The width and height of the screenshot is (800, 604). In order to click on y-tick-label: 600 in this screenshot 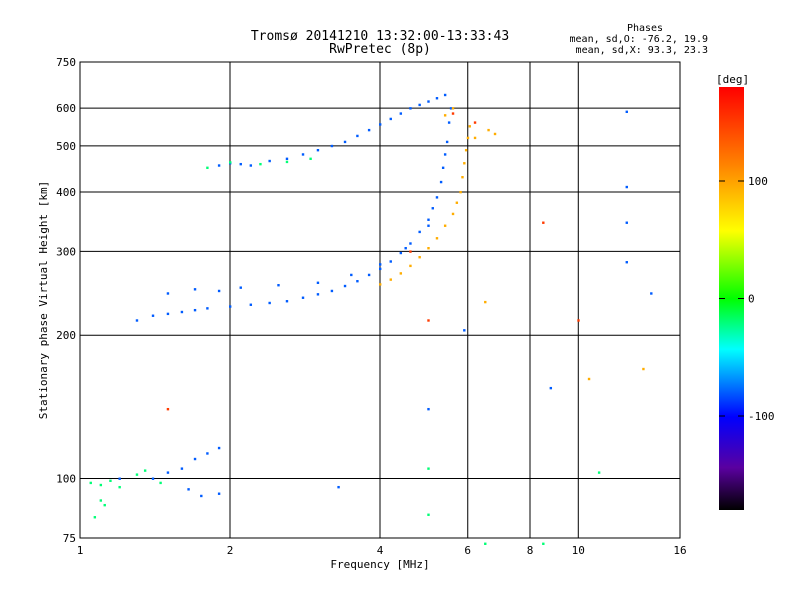, I will do `click(66, 108)`.